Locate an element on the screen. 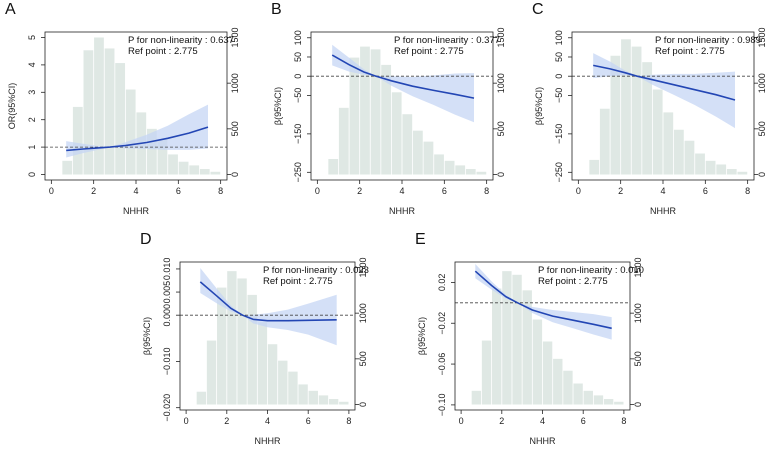  y-tick-label: −0.02 is located at coordinates (442, 323).